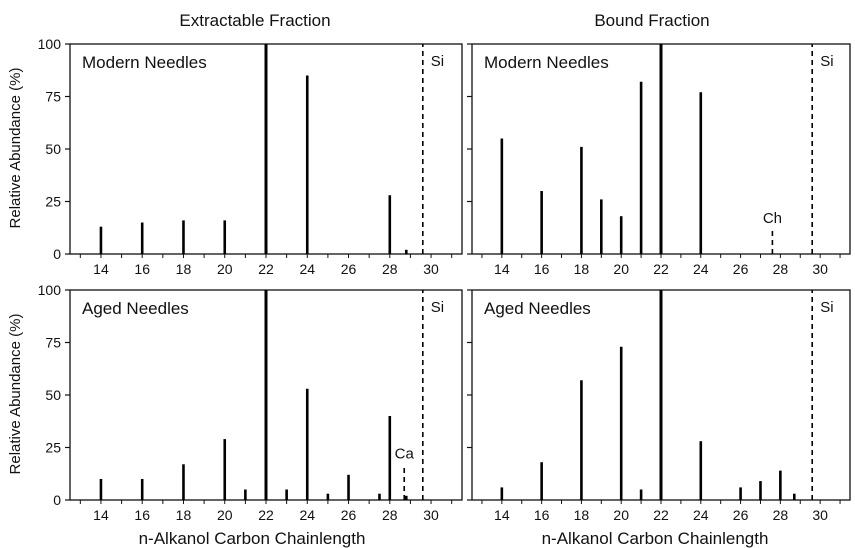  What do you see at coordinates (655, 538) in the screenshot?
I see `x-axis-label-right: n-Alkanol Carbon Chainlength` at bounding box center [655, 538].